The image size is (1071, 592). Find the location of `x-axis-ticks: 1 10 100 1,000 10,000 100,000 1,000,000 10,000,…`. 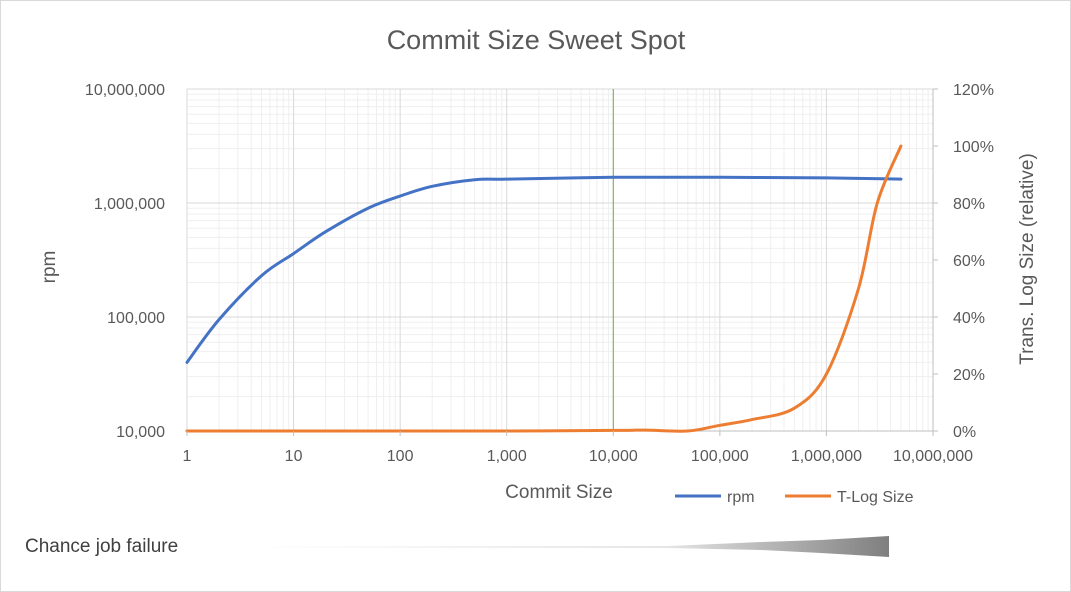

x-axis-ticks: 1 10 100 1,000 10,000 100,000 1,000,000 10,000,… is located at coordinates (578, 448).